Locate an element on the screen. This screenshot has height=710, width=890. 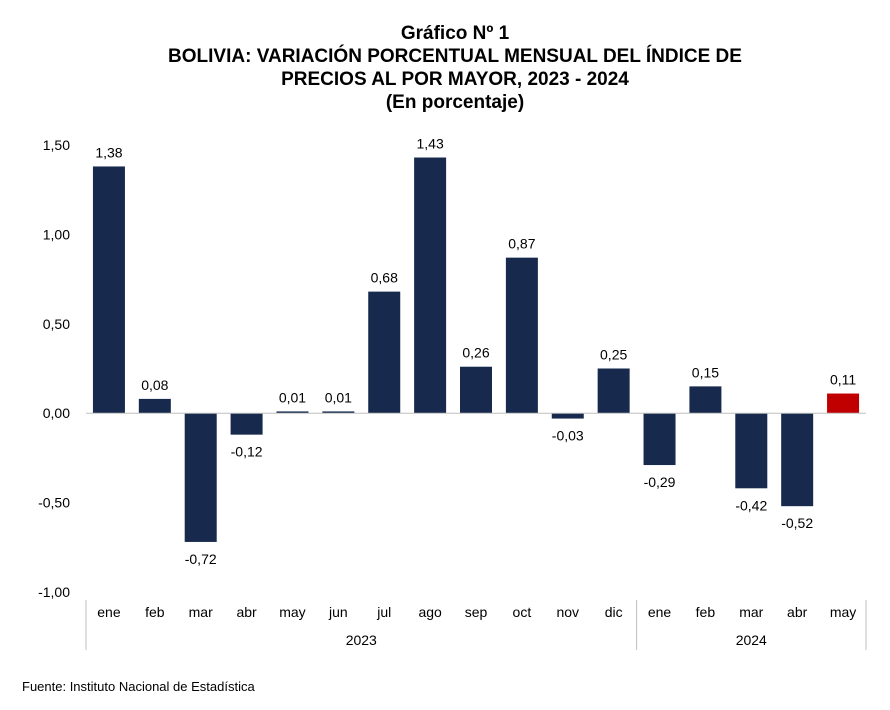
x-tick-label: jul is located at coordinates (383, 612).